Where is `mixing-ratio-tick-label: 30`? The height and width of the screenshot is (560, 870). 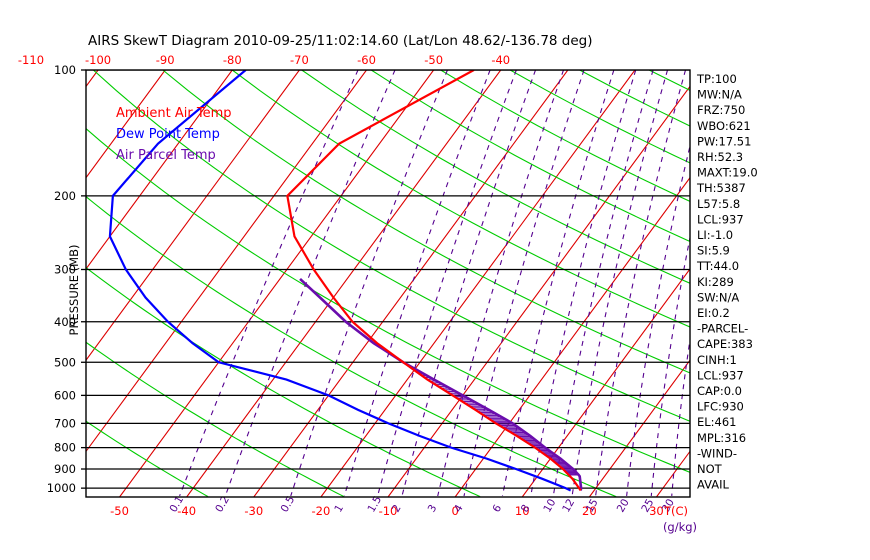 mixing-ratio-tick-label: 30 is located at coordinates (668, 506).